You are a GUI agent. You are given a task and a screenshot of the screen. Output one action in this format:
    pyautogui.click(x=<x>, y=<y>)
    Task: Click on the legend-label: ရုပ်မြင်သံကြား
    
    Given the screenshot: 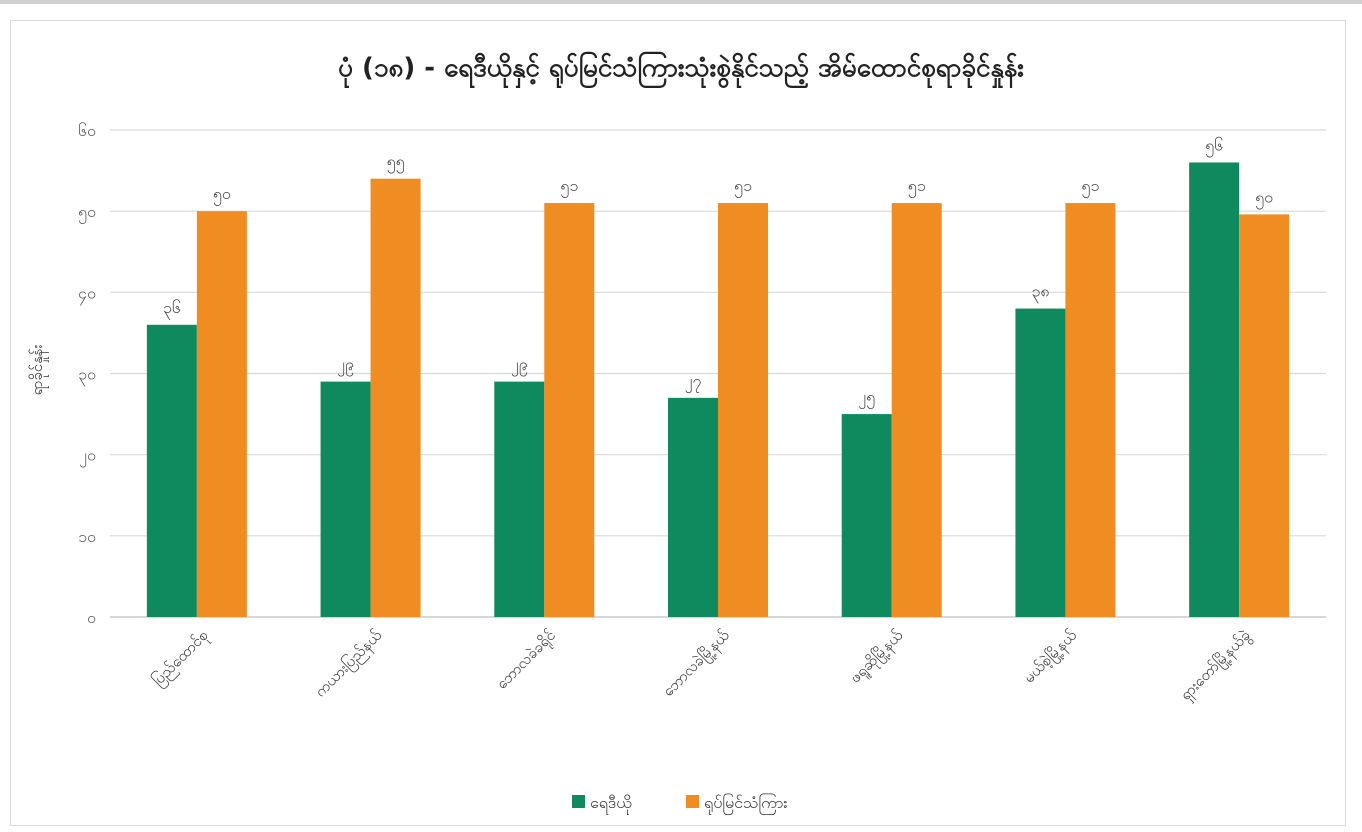 What is the action you would take?
    pyautogui.click(x=745, y=804)
    